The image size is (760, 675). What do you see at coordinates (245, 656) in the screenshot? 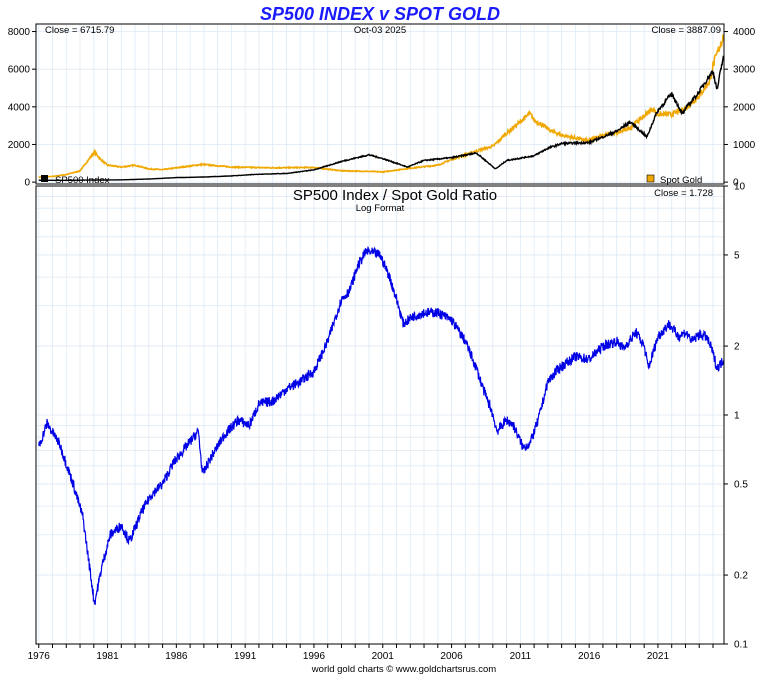
I see `x-tick-label: 1991` at bounding box center [245, 656].